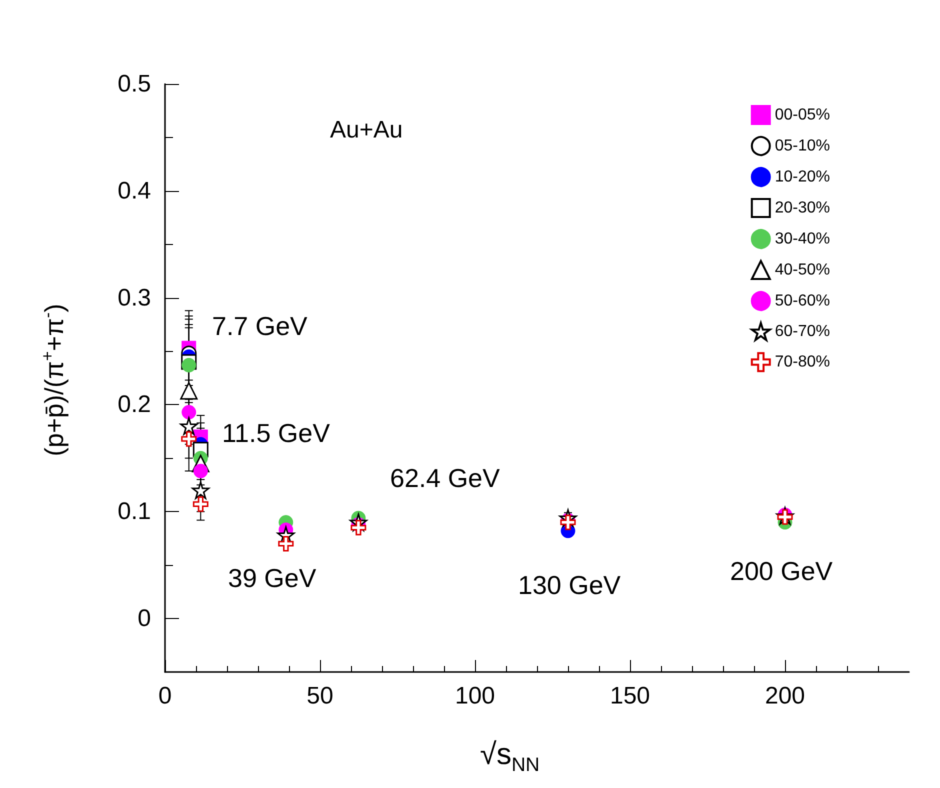  Describe the element at coordinates (802, 301) in the screenshot. I see `legend-label: 50-60%` at that location.